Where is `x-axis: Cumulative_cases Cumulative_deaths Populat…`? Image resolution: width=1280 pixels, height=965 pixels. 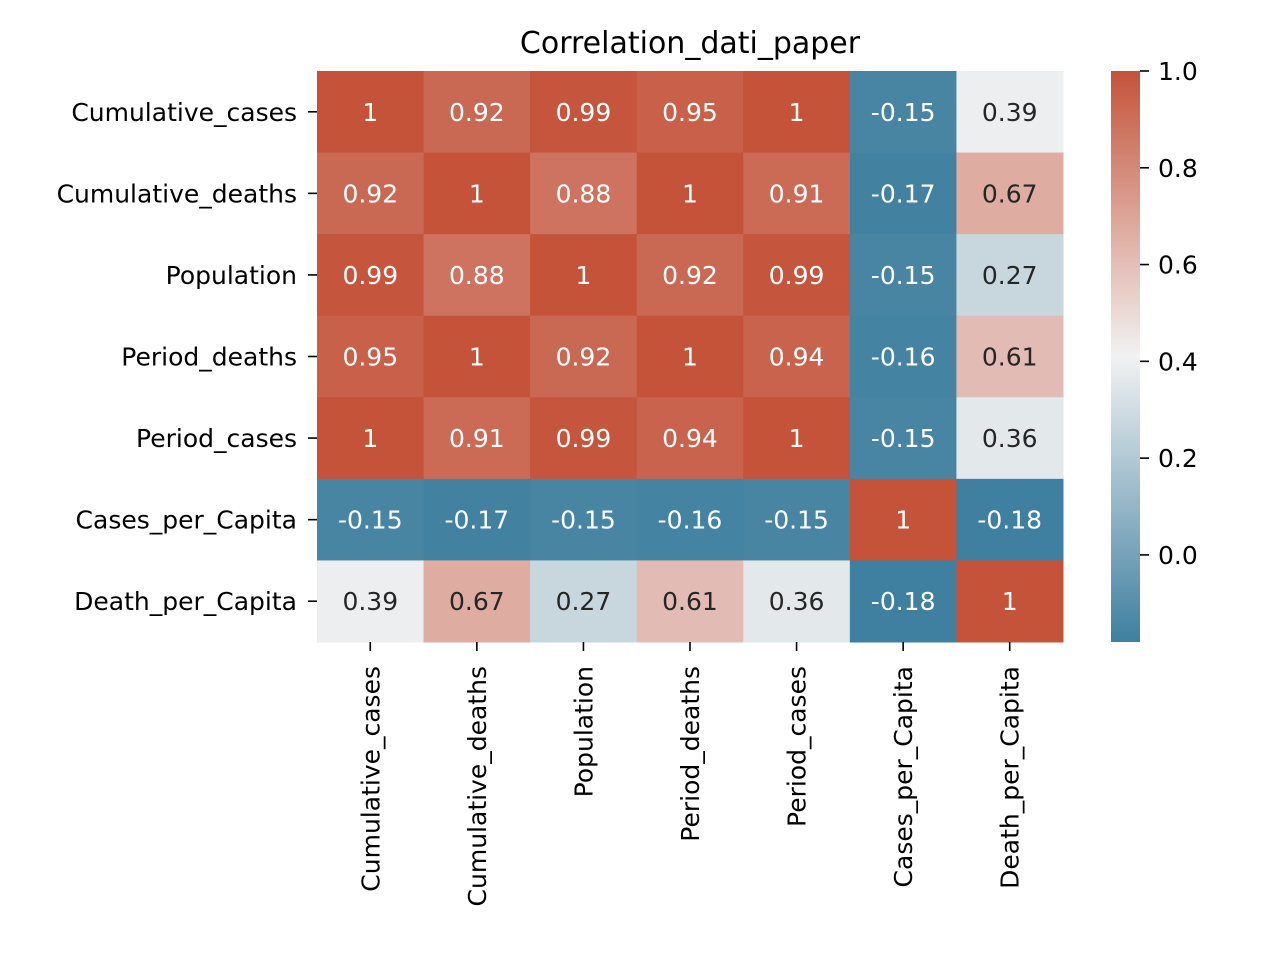
x-axis: Cumulative_cases Cumulative_deaths Populat… is located at coordinates (690, 774).